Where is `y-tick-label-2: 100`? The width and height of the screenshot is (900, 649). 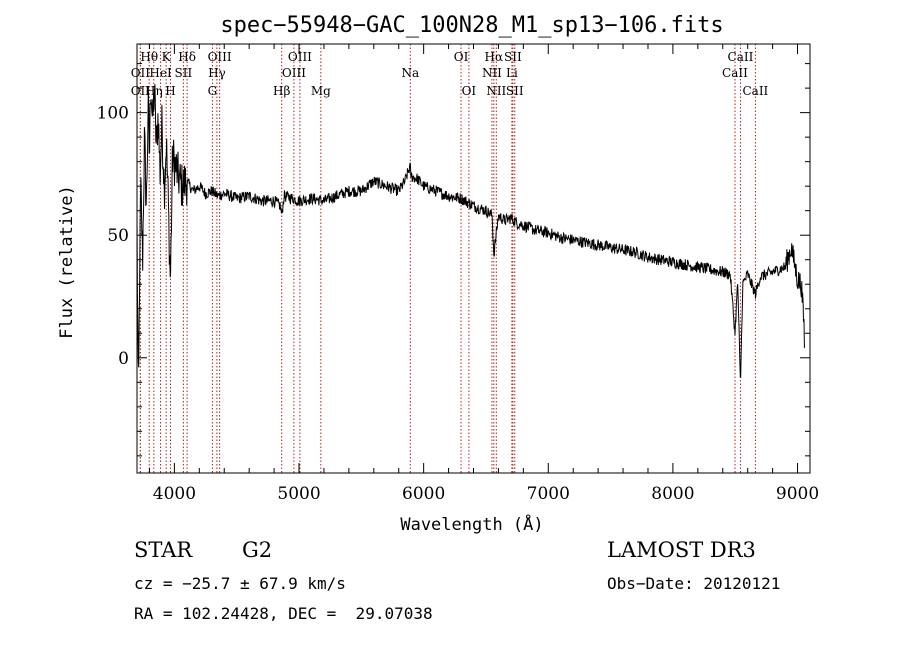 y-tick-label-2: 100 is located at coordinates (113, 114).